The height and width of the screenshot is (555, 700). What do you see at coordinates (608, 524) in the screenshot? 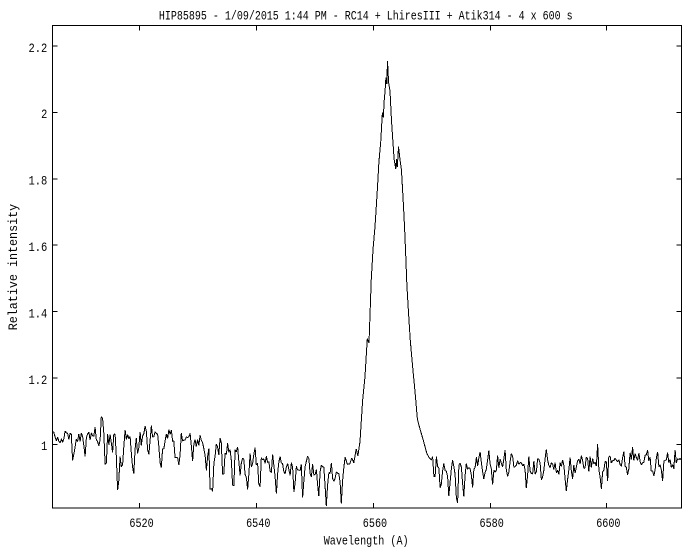
I see `svg-text: 6600` at bounding box center [608, 524].